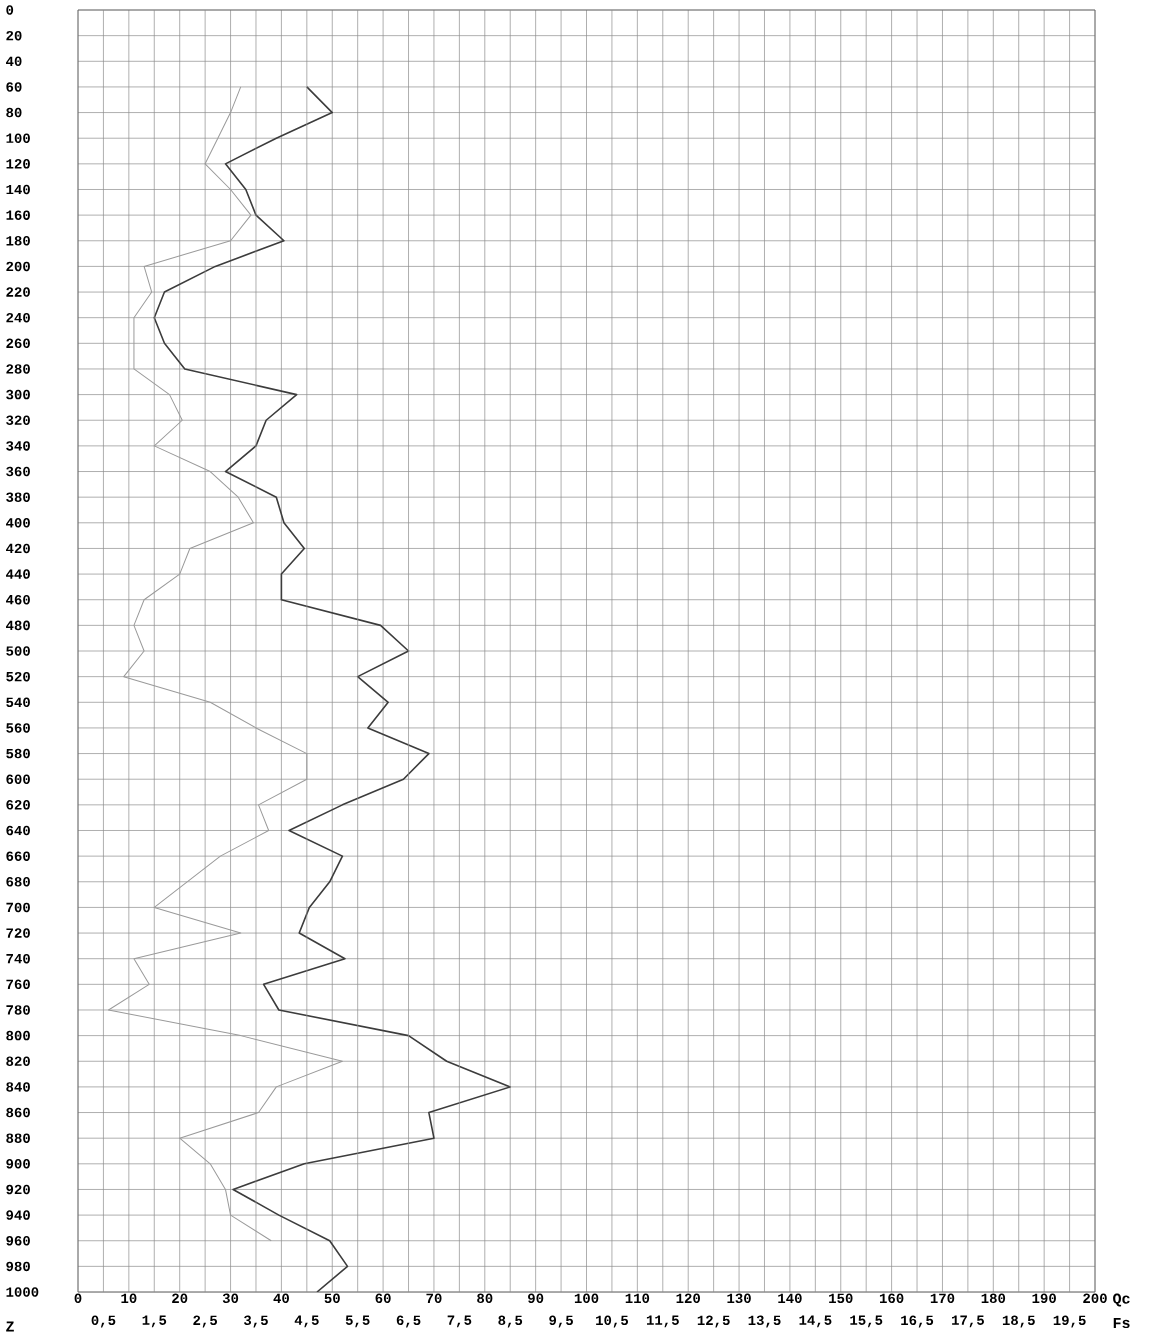 The image size is (1157, 1336). I want to click on y-tick-label: 720, so click(18, 933).